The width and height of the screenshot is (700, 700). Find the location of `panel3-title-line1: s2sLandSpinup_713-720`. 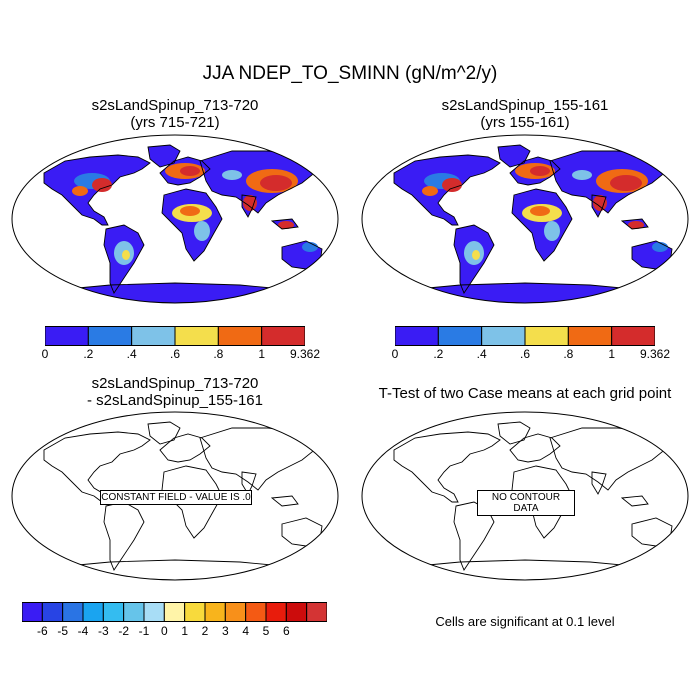

panel3-title-line1: s2sLandSpinup_713-720 is located at coordinates (175, 383).